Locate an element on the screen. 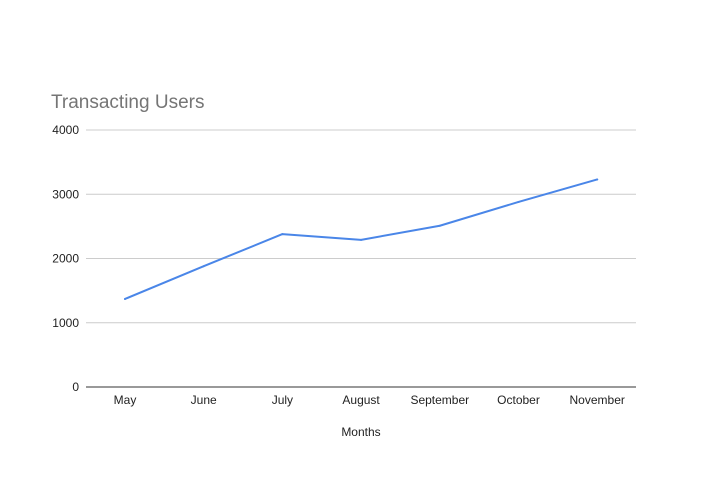  y-tick-label: 1000 is located at coordinates (65, 323).